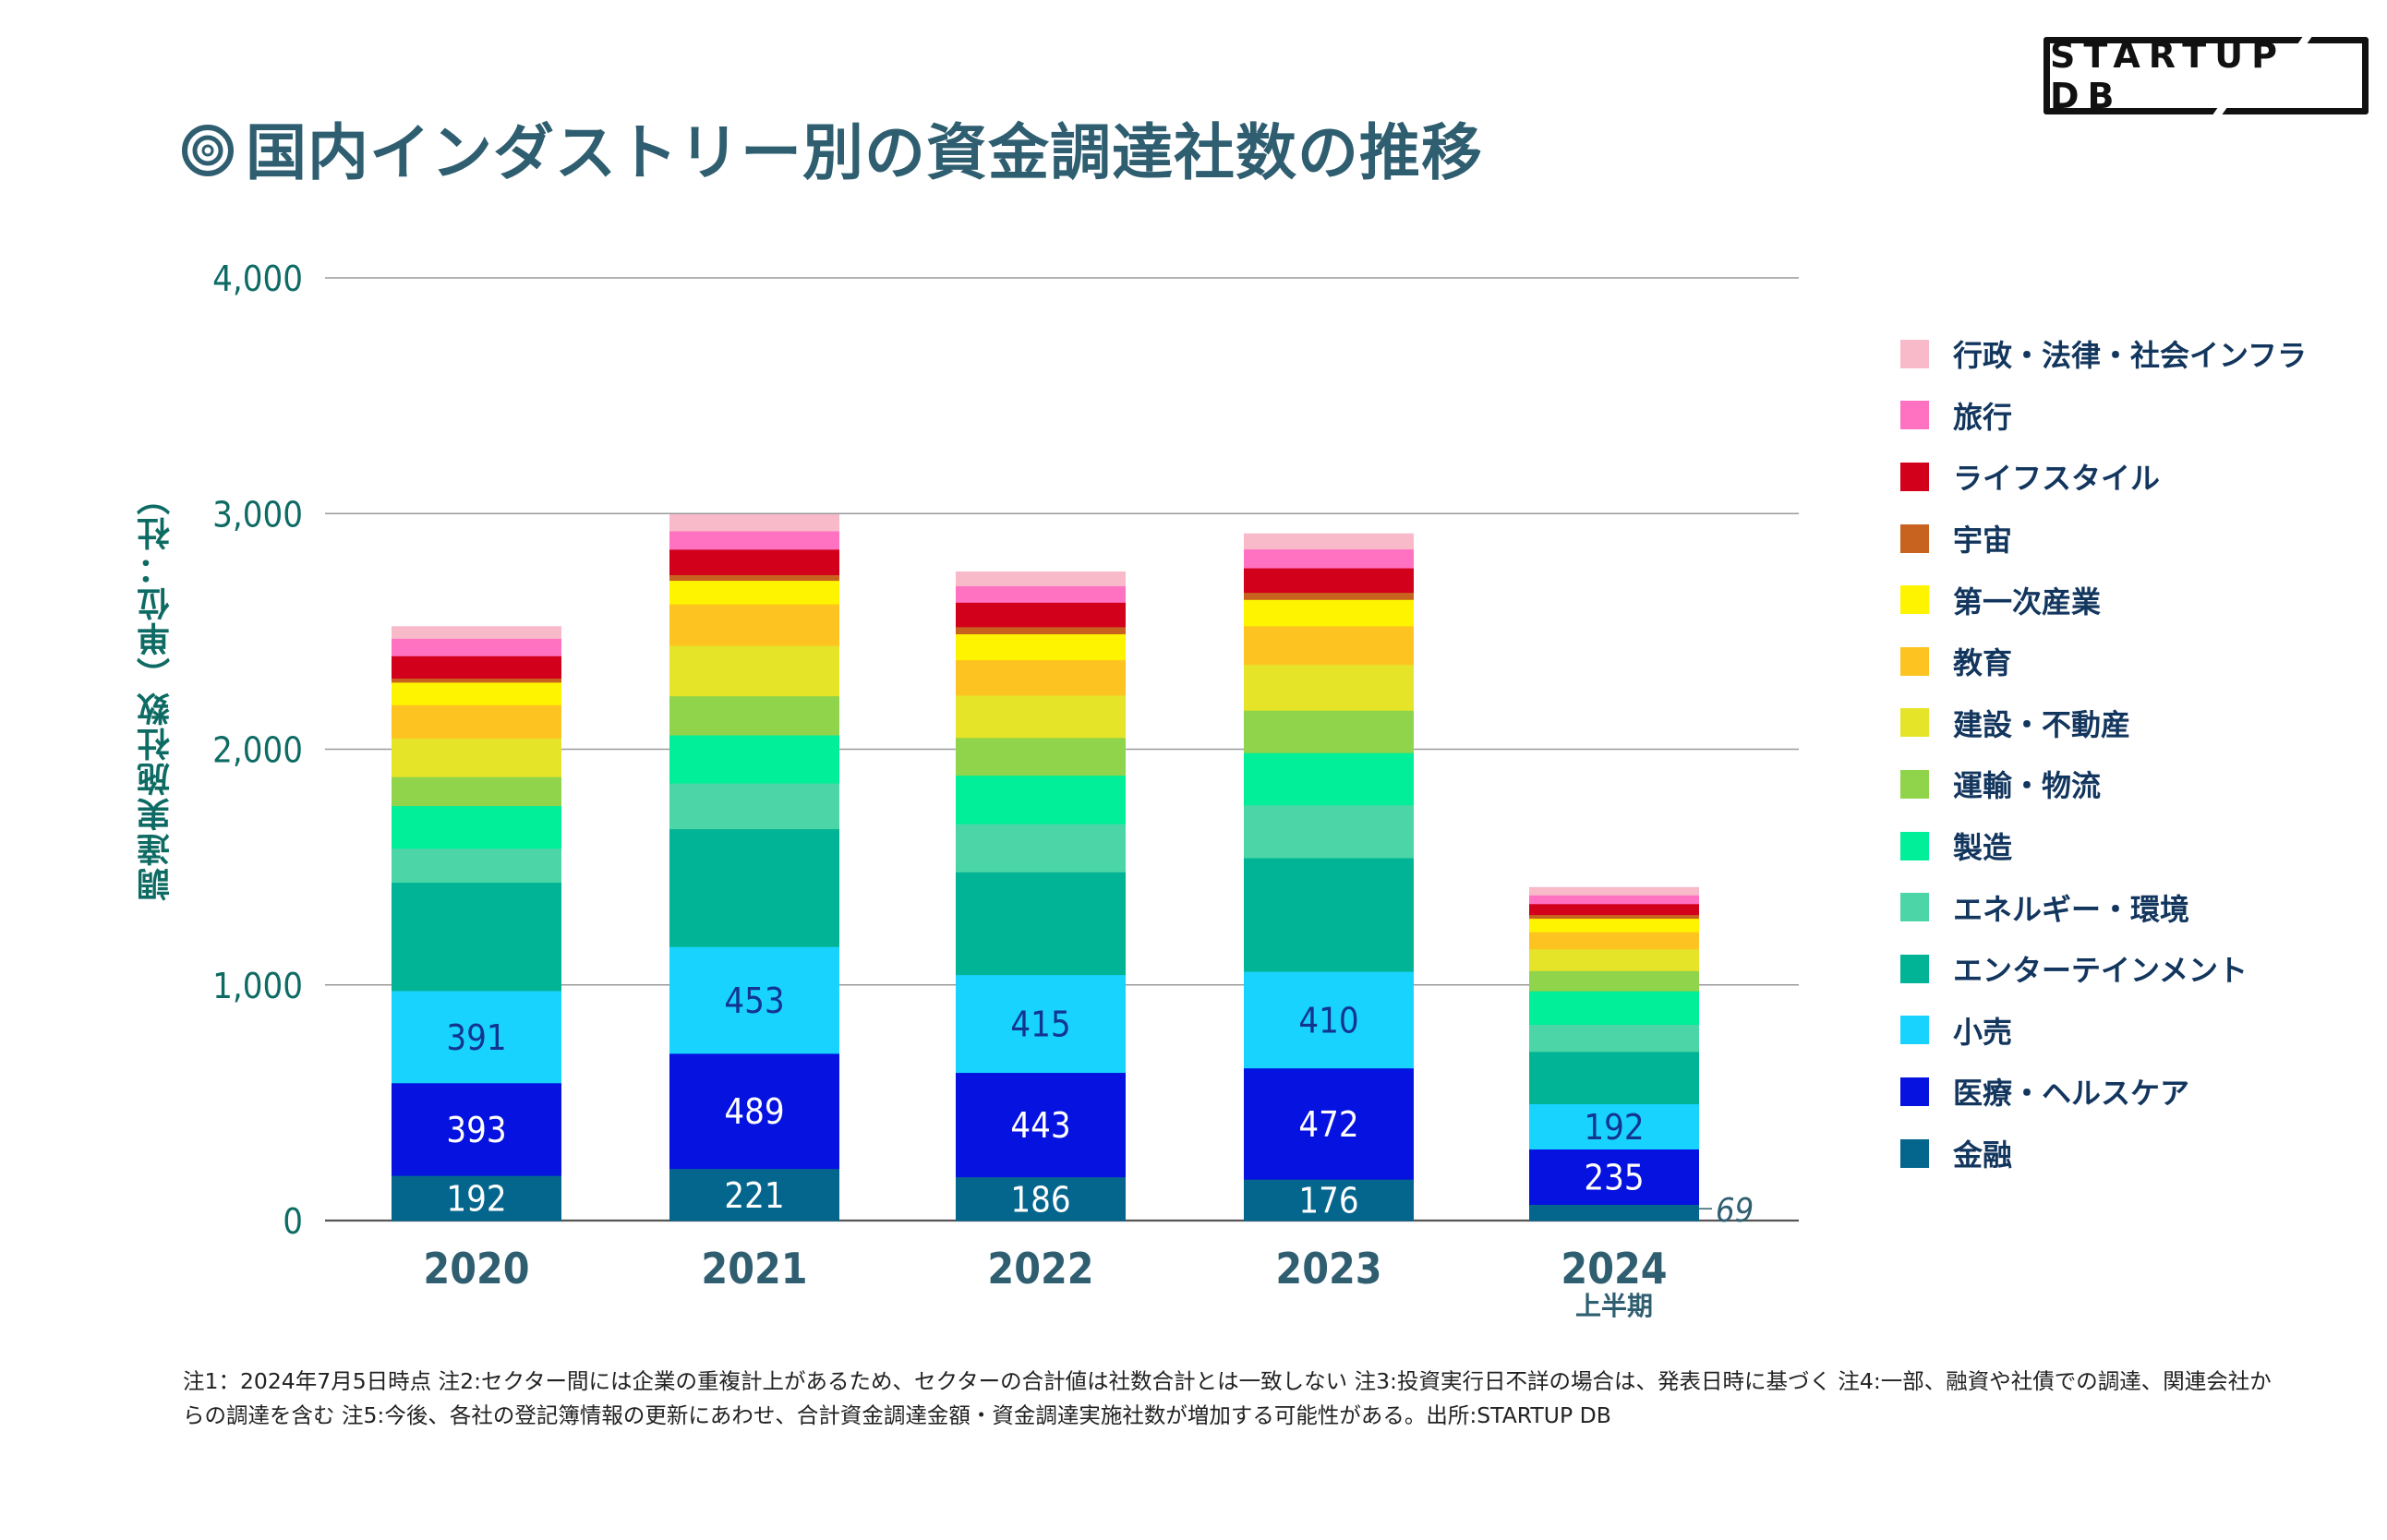 This screenshot has height=1540, width=2387. Describe the element at coordinates (2101, 971) in the screenshot. I see `legend-label: エンターテインメント` at that location.